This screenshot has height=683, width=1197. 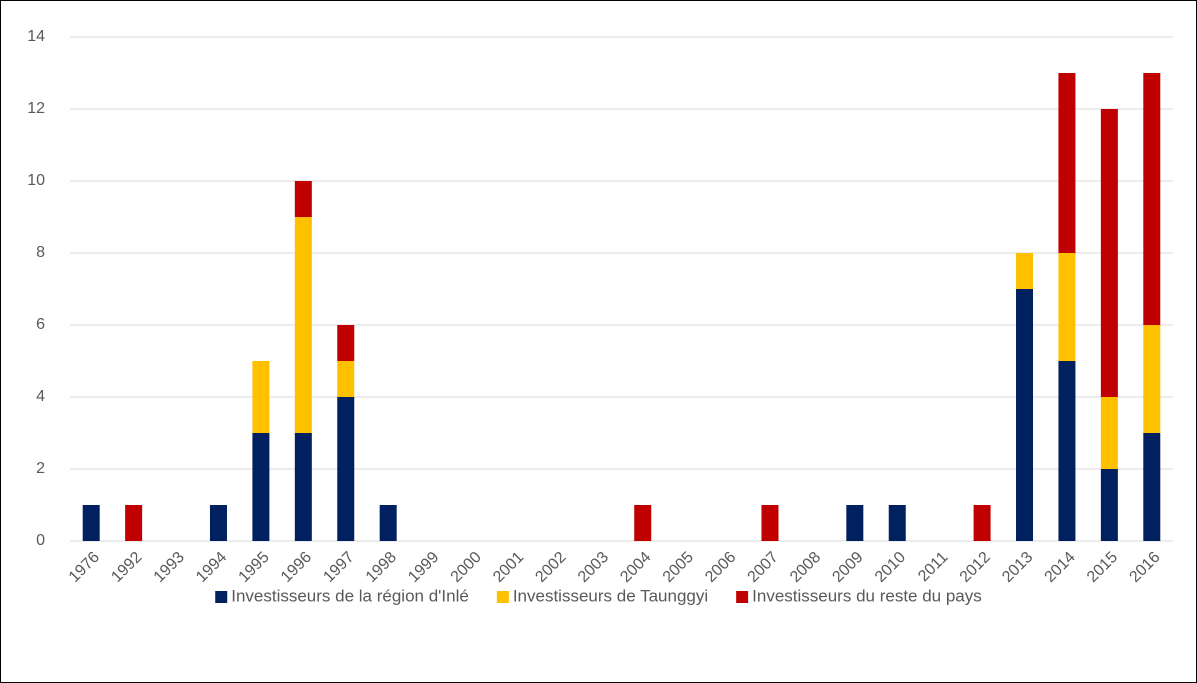 What do you see at coordinates (40, 468) in the screenshot?
I see `y-tick-label: 2` at bounding box center [40, 468].